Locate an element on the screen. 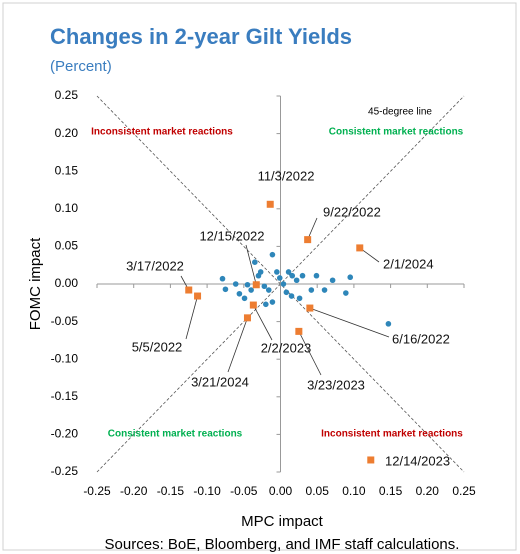  x-tick-label: 0.15 is located at coordinates (391, 491).